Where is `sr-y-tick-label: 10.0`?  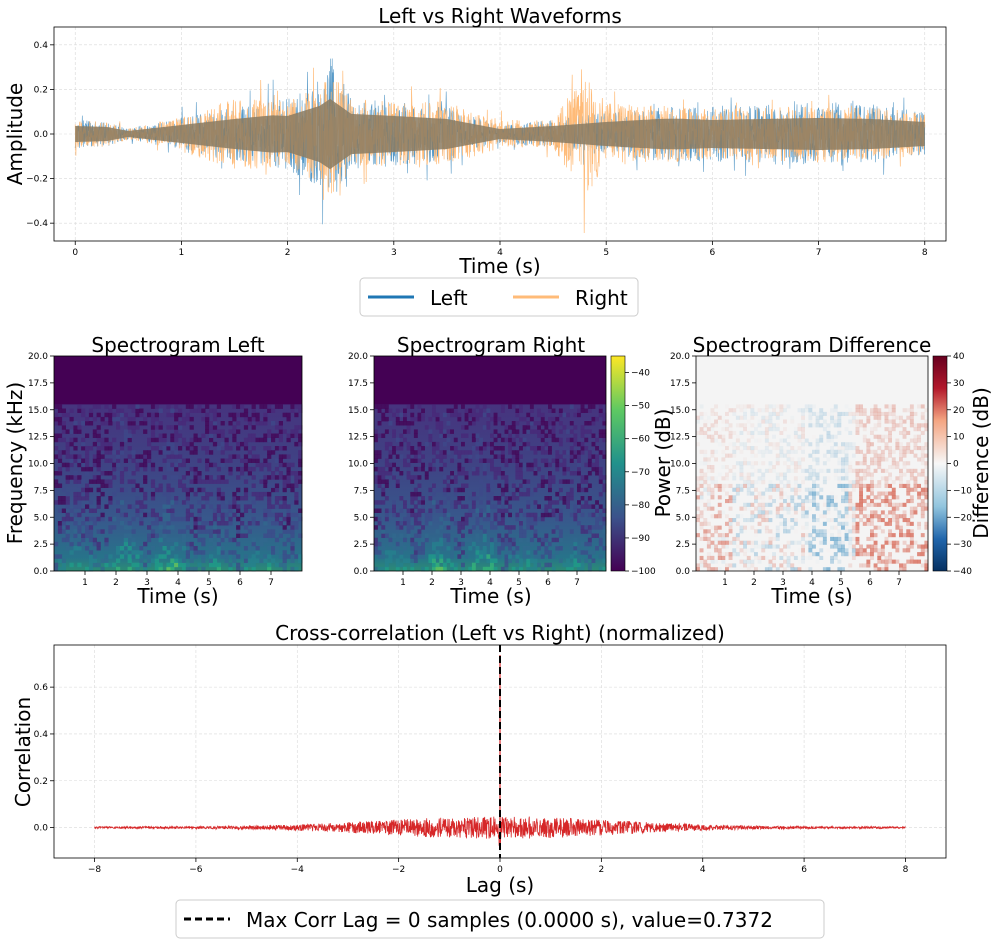 sr-y-tick-label: 10.0 is located at coordinates (358, 465).